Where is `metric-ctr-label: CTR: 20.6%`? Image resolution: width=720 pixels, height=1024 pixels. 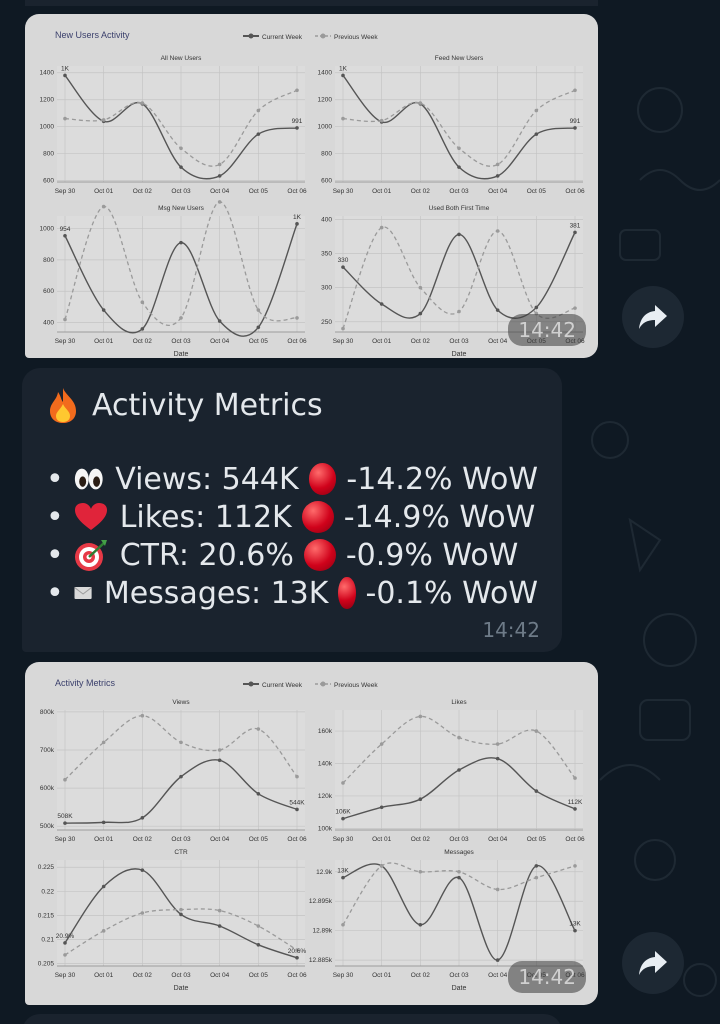
metric-ctr-label: CTR: 20.6% is located at coordinates (206, 555).